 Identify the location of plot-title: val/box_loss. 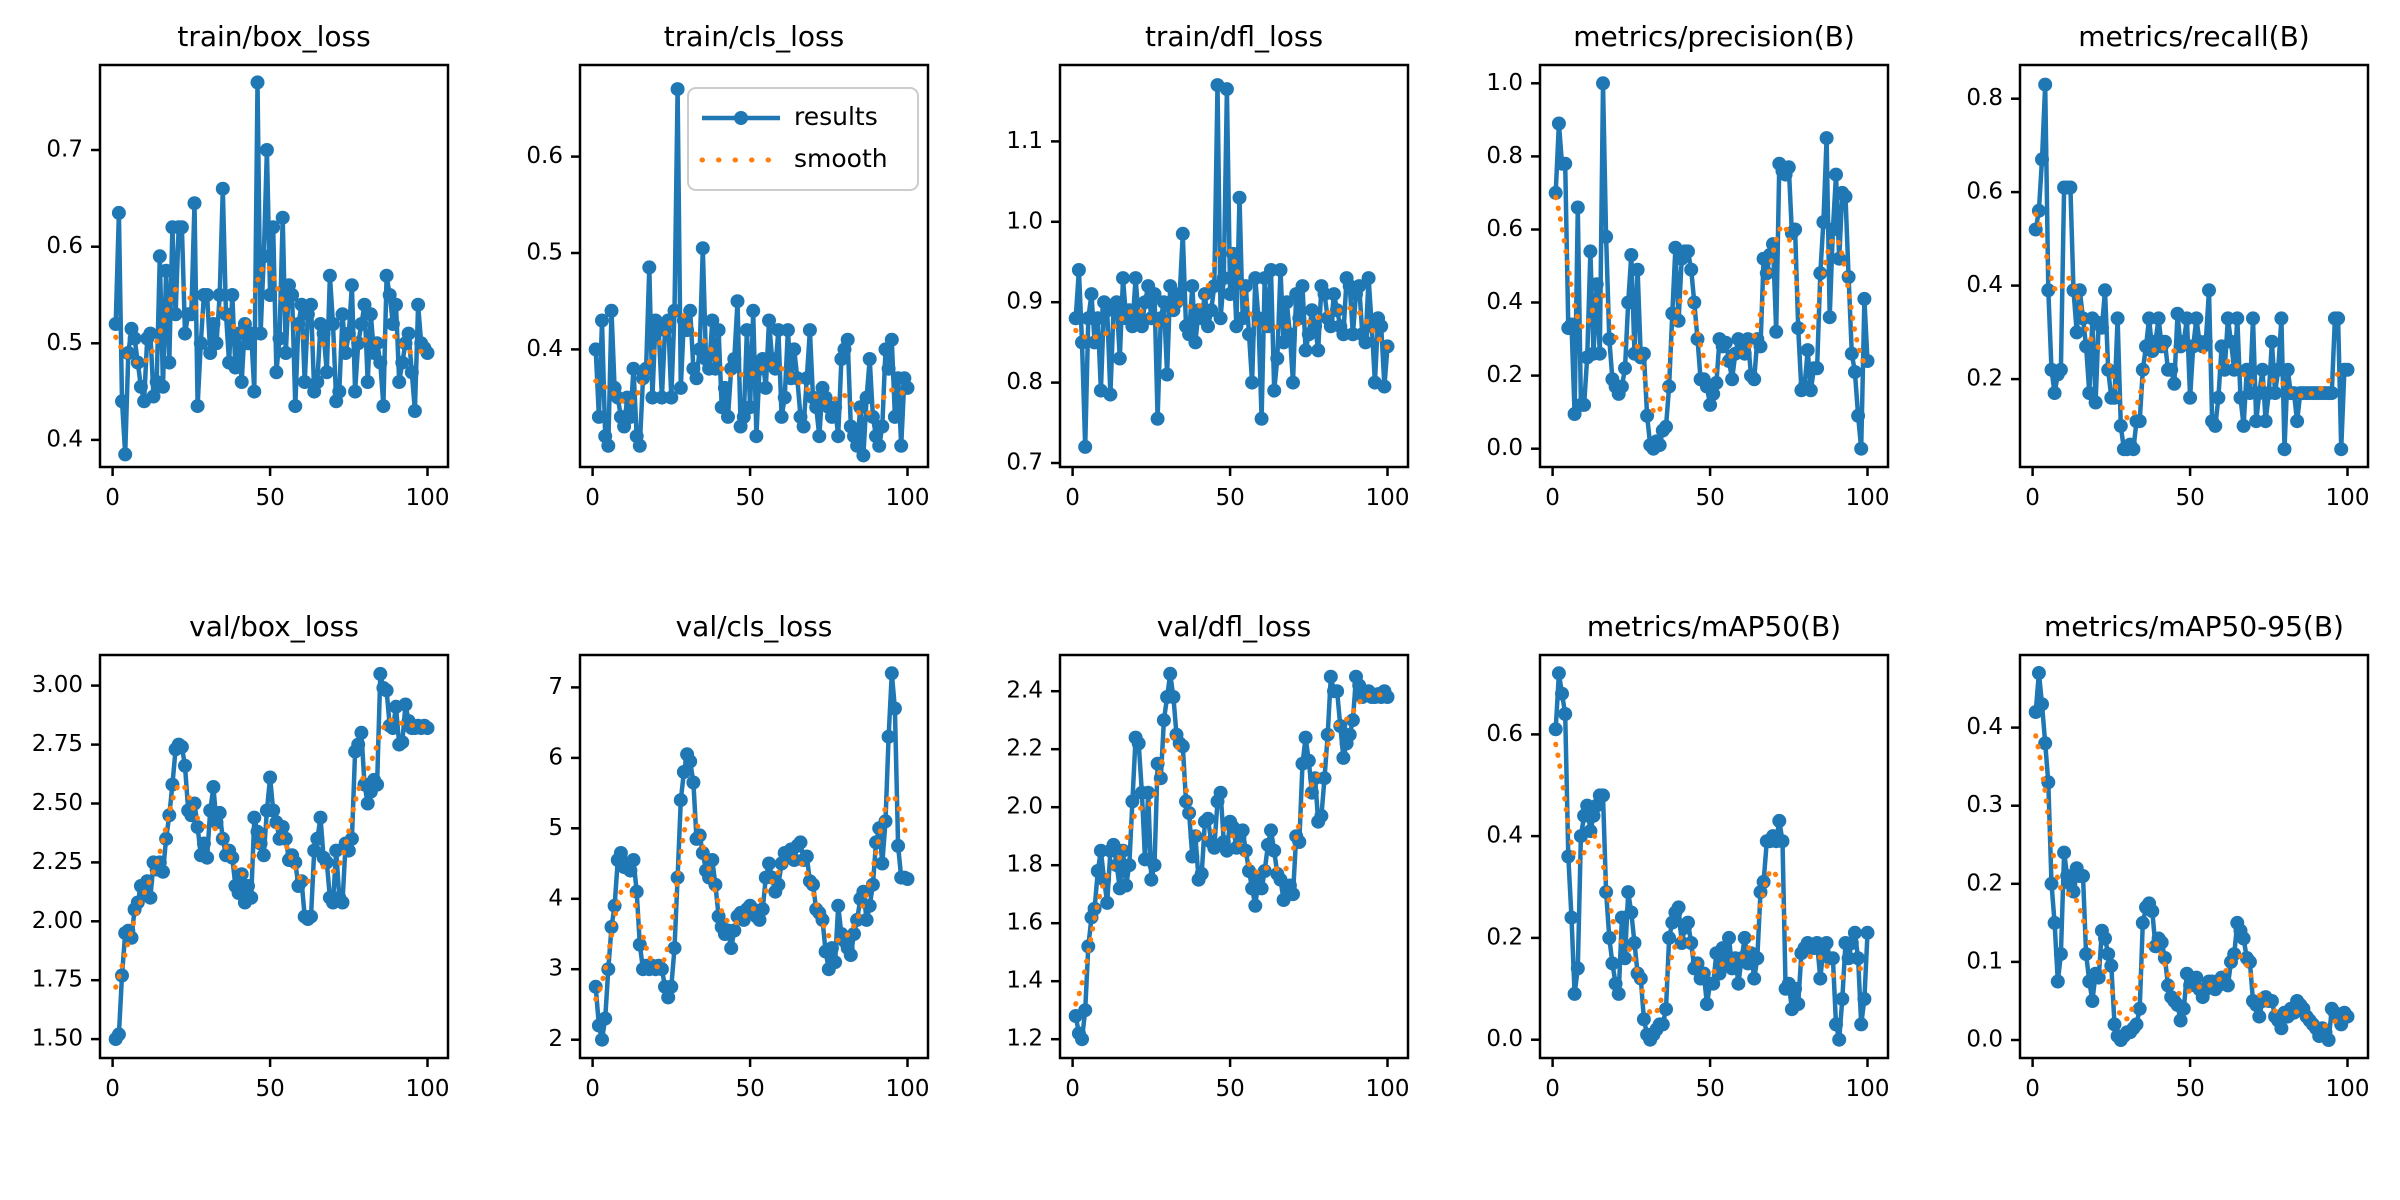
(274, 626).